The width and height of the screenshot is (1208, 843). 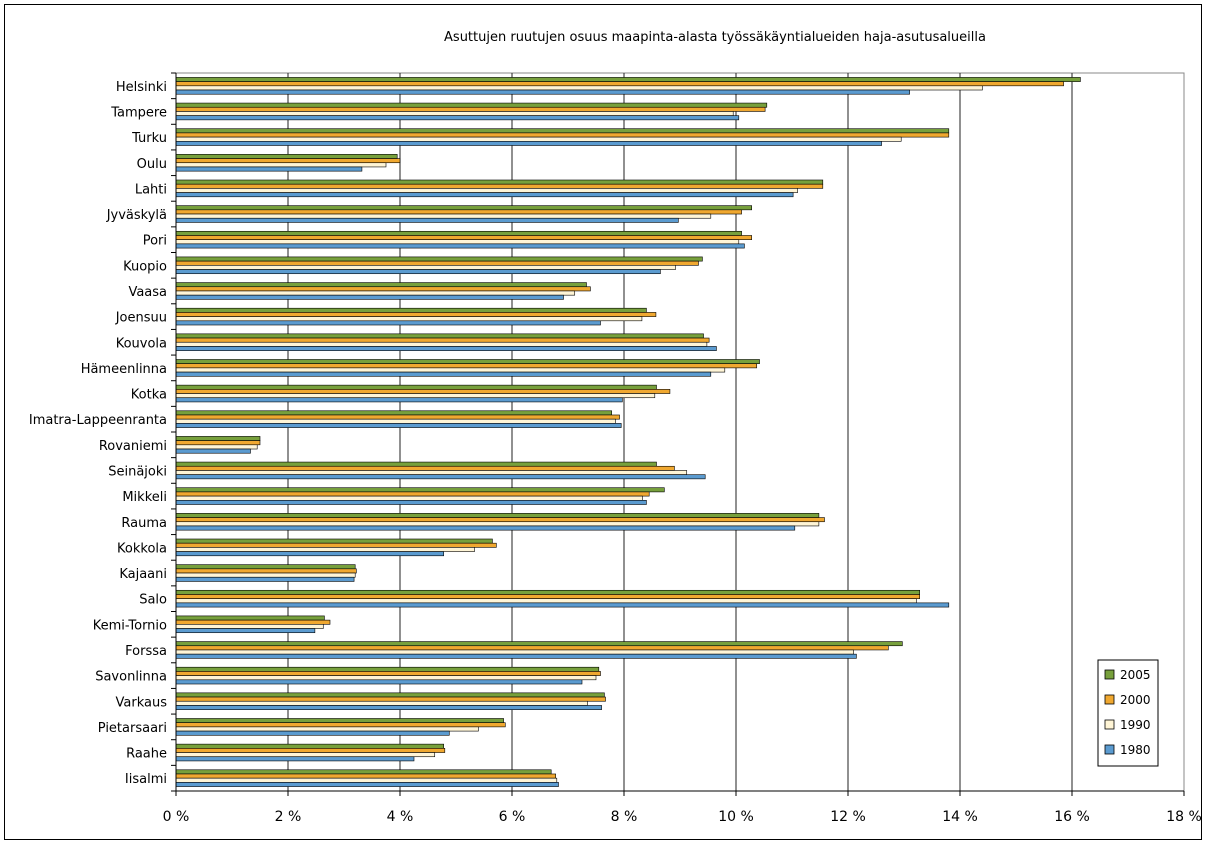 What do you see at coordinates (512, 817) in the screenshot?
I see `x-tick-label-3: 6 %` at bounding box center [512, 817].